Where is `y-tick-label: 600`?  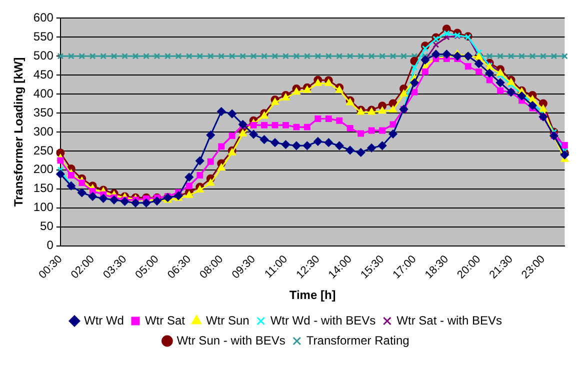 y-tick-label: 600 is located at coordinates (43, 17).